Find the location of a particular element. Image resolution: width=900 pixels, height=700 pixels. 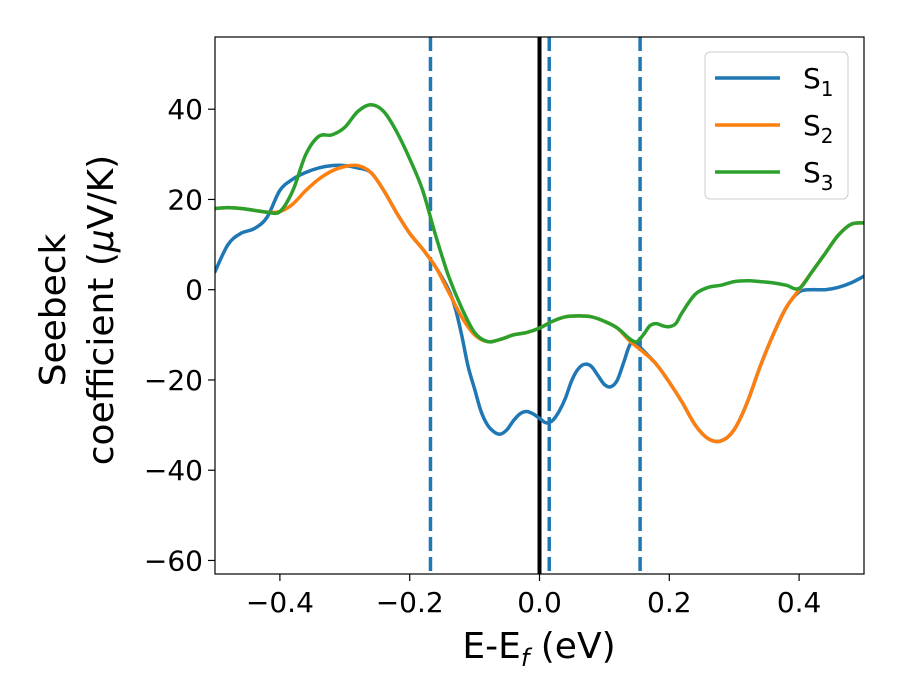

y-axis-label-line2b: V/K) is located at coordinates (101, 192).